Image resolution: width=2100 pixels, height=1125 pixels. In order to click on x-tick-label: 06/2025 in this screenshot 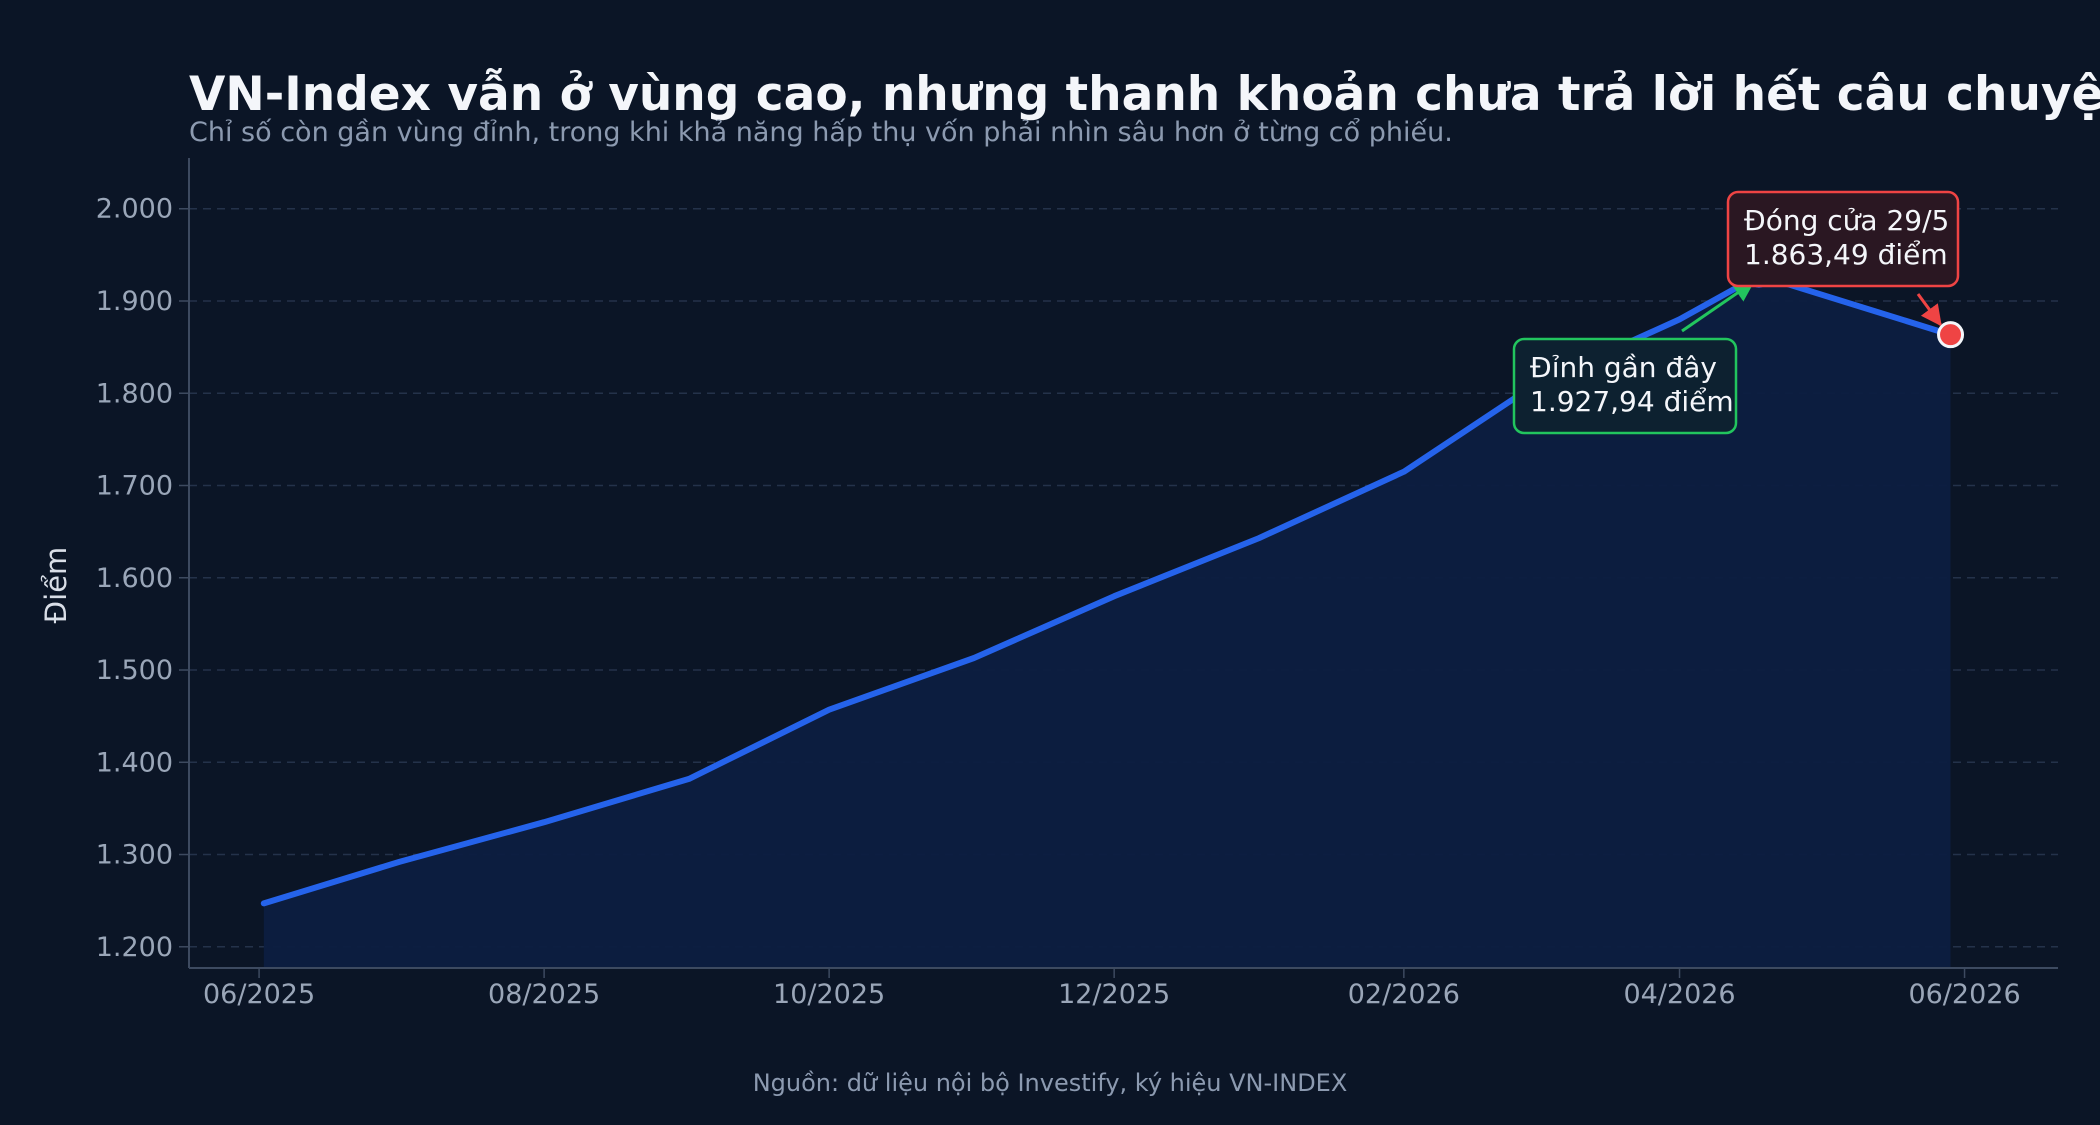, I will do `click(259, 994)`.